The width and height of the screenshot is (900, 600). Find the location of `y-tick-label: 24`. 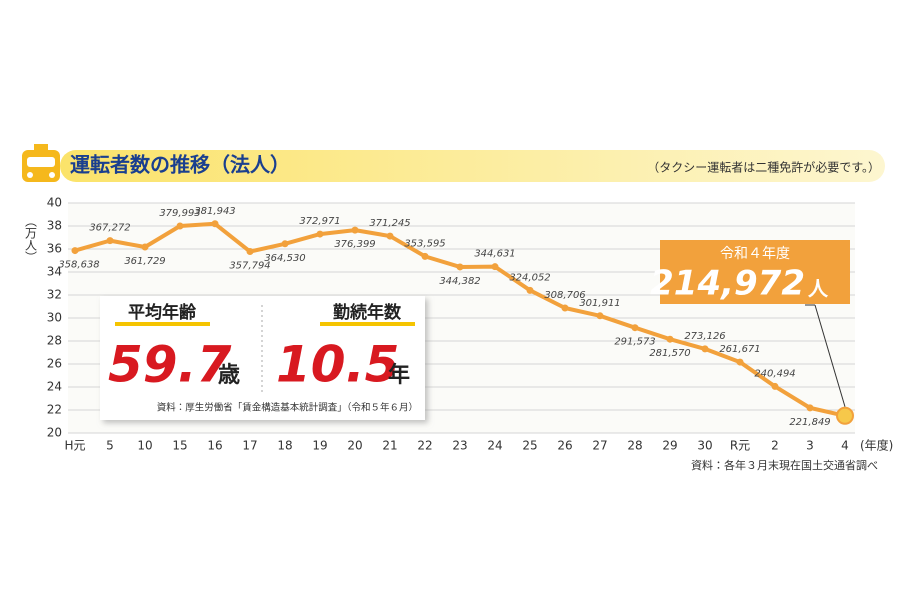

y-tick-label: 24 is located at coordinates (54, 387).